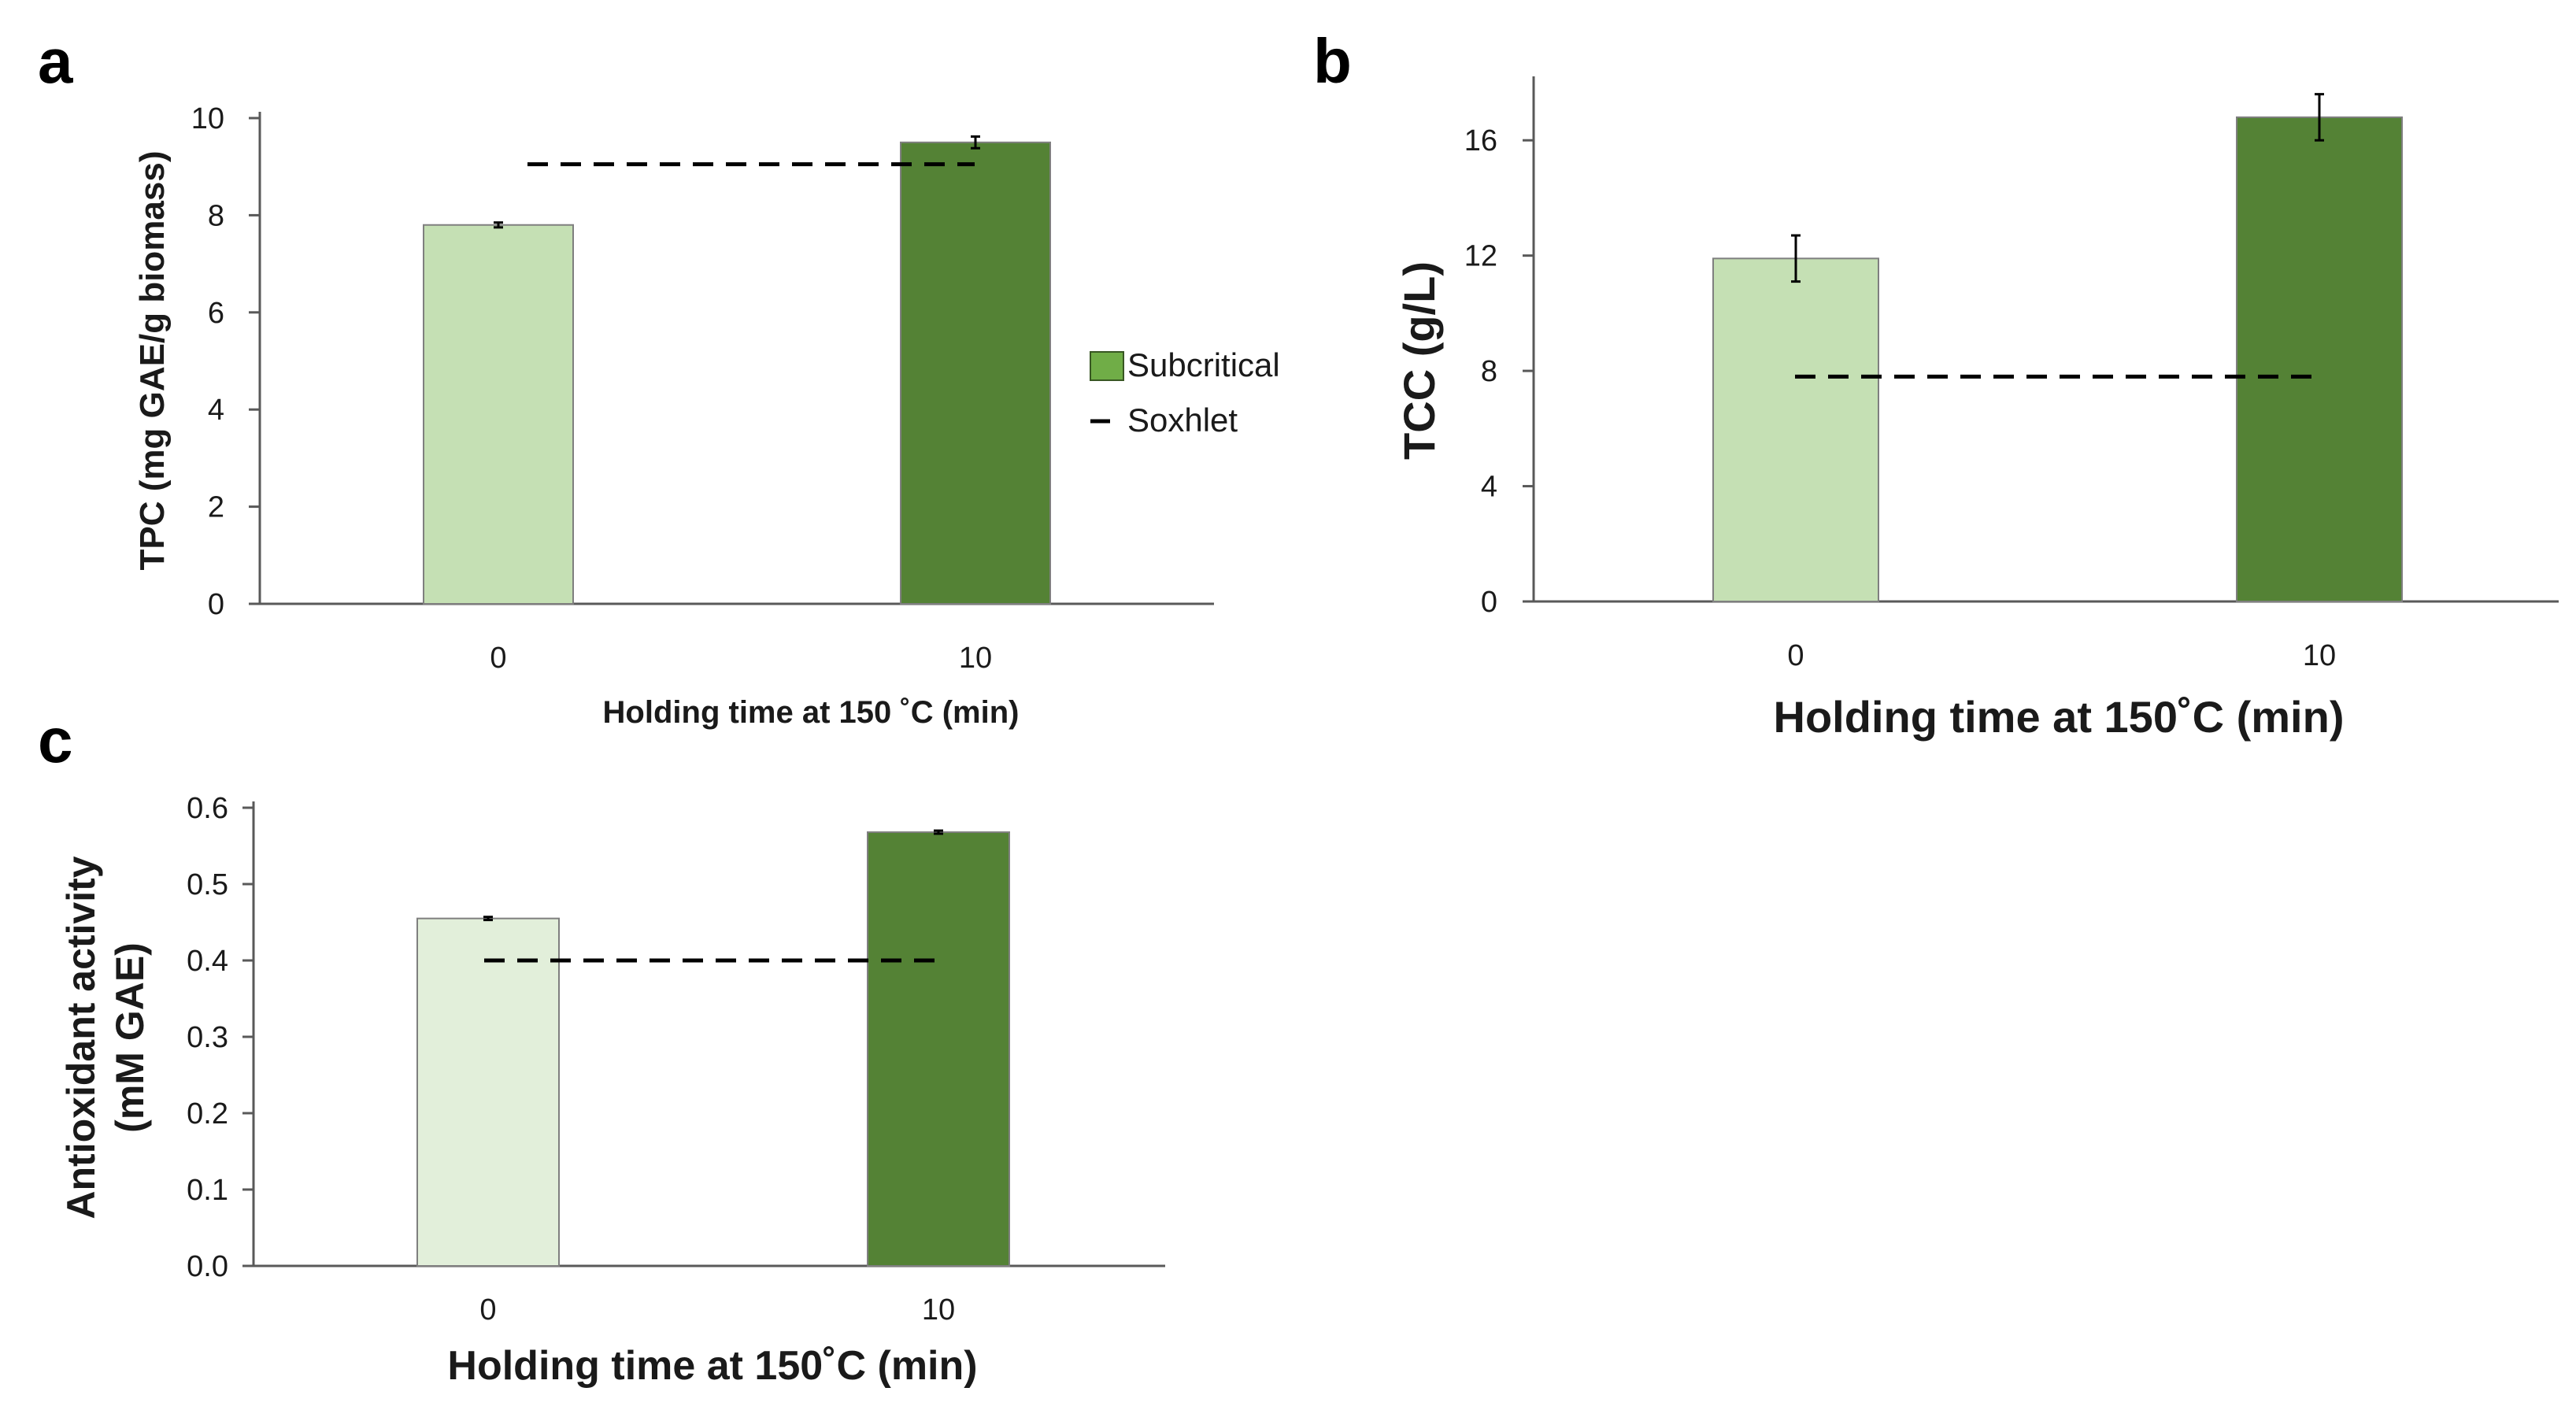 The height and width of the screenshot is (1421, 2576). Describe the element at coordinates (207, 1037) in the screenshot. I see `panel-c-y-tick-label: 0.3` at that location.